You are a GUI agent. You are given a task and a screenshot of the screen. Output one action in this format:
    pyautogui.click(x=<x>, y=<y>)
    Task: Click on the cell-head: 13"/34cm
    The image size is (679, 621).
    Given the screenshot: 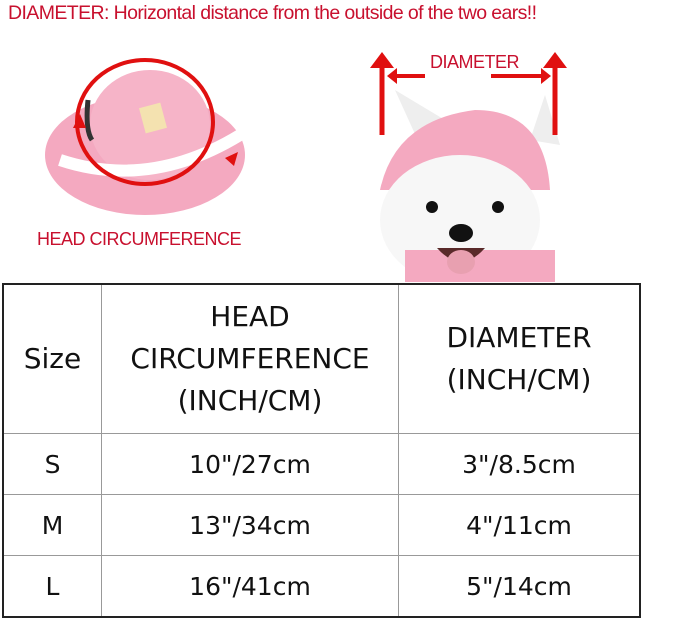 What is the action you would take?
    pyautogui.click(x=250, y=525)
    